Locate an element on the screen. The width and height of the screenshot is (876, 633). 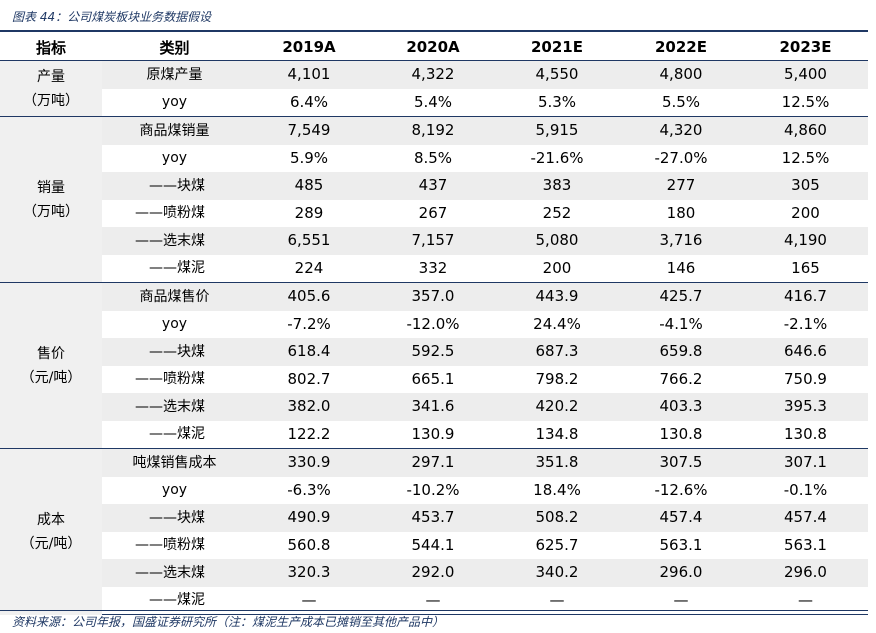
table-row: yoy -7.2% -12.0% 24.4% -4.1% -2.1% is located at coordinates (434, 325).